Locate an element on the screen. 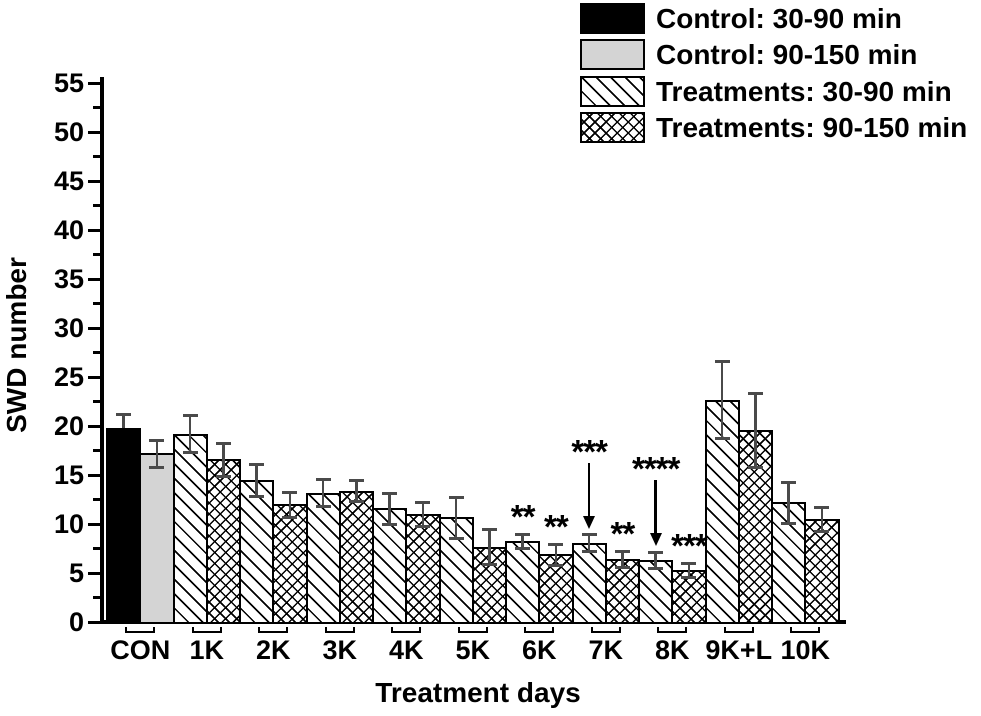 The image size is (981, 716). legend-item: Treatments: 30-90 min is located at coordinates (780, 91).